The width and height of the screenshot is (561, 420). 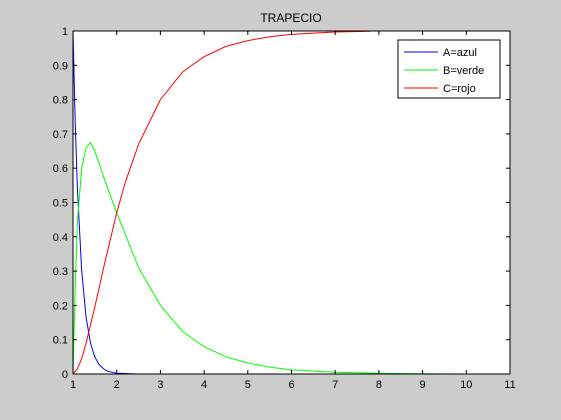 What do you see at coordinates (463, 71) in the screenshot?
I see `legend-label-2: B=verde` at bounding box center [463, 71].